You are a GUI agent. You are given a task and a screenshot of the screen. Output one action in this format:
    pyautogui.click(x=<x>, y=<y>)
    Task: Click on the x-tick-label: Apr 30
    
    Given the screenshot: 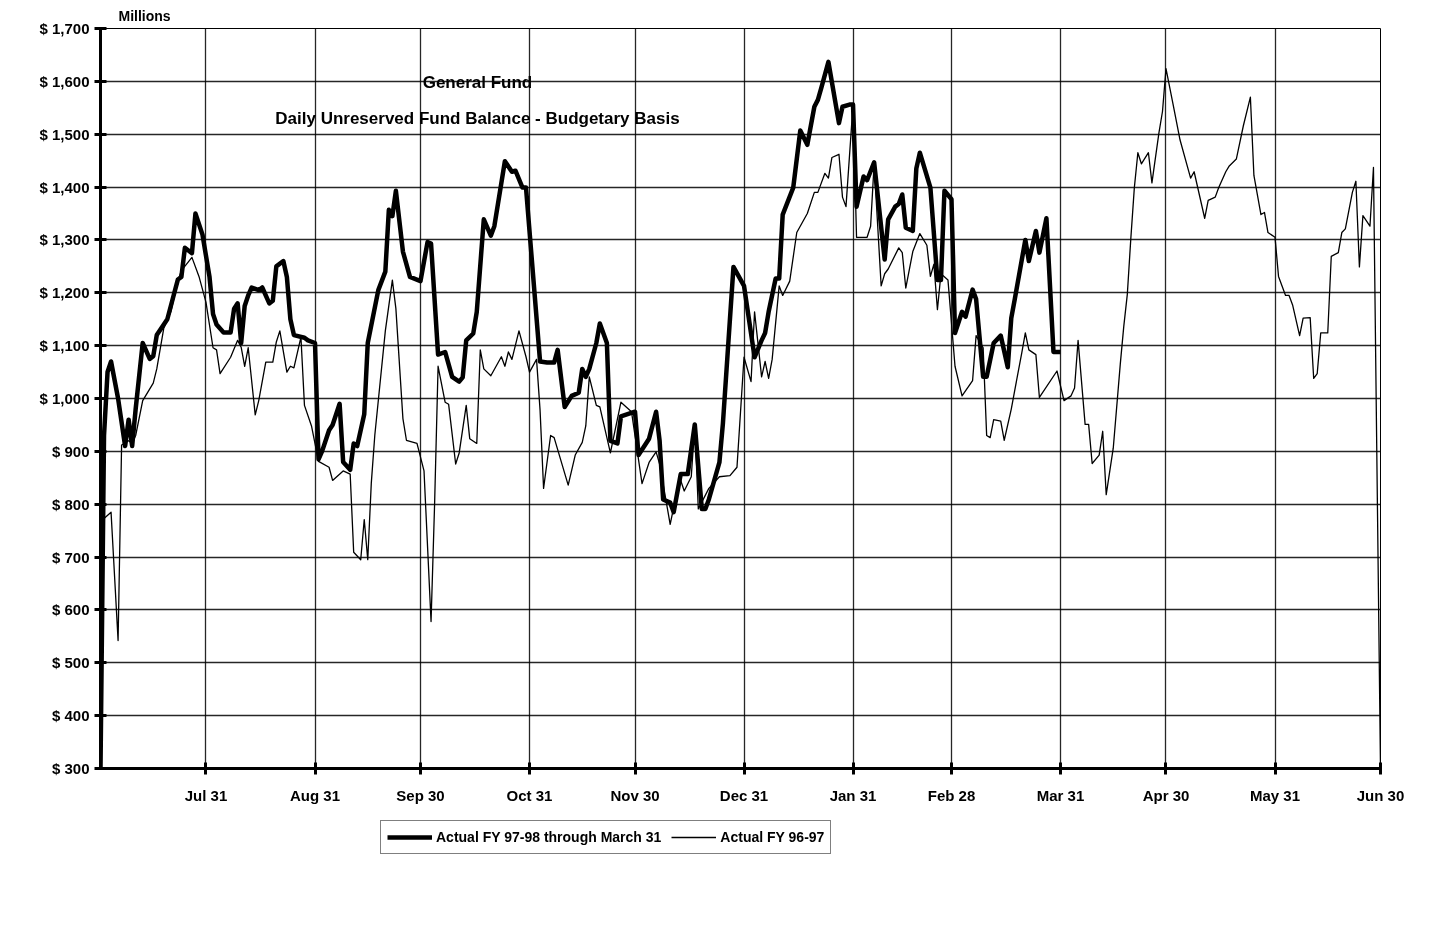 What is the action you would take?
    pyautogui.click(x=1166, y=795)
    